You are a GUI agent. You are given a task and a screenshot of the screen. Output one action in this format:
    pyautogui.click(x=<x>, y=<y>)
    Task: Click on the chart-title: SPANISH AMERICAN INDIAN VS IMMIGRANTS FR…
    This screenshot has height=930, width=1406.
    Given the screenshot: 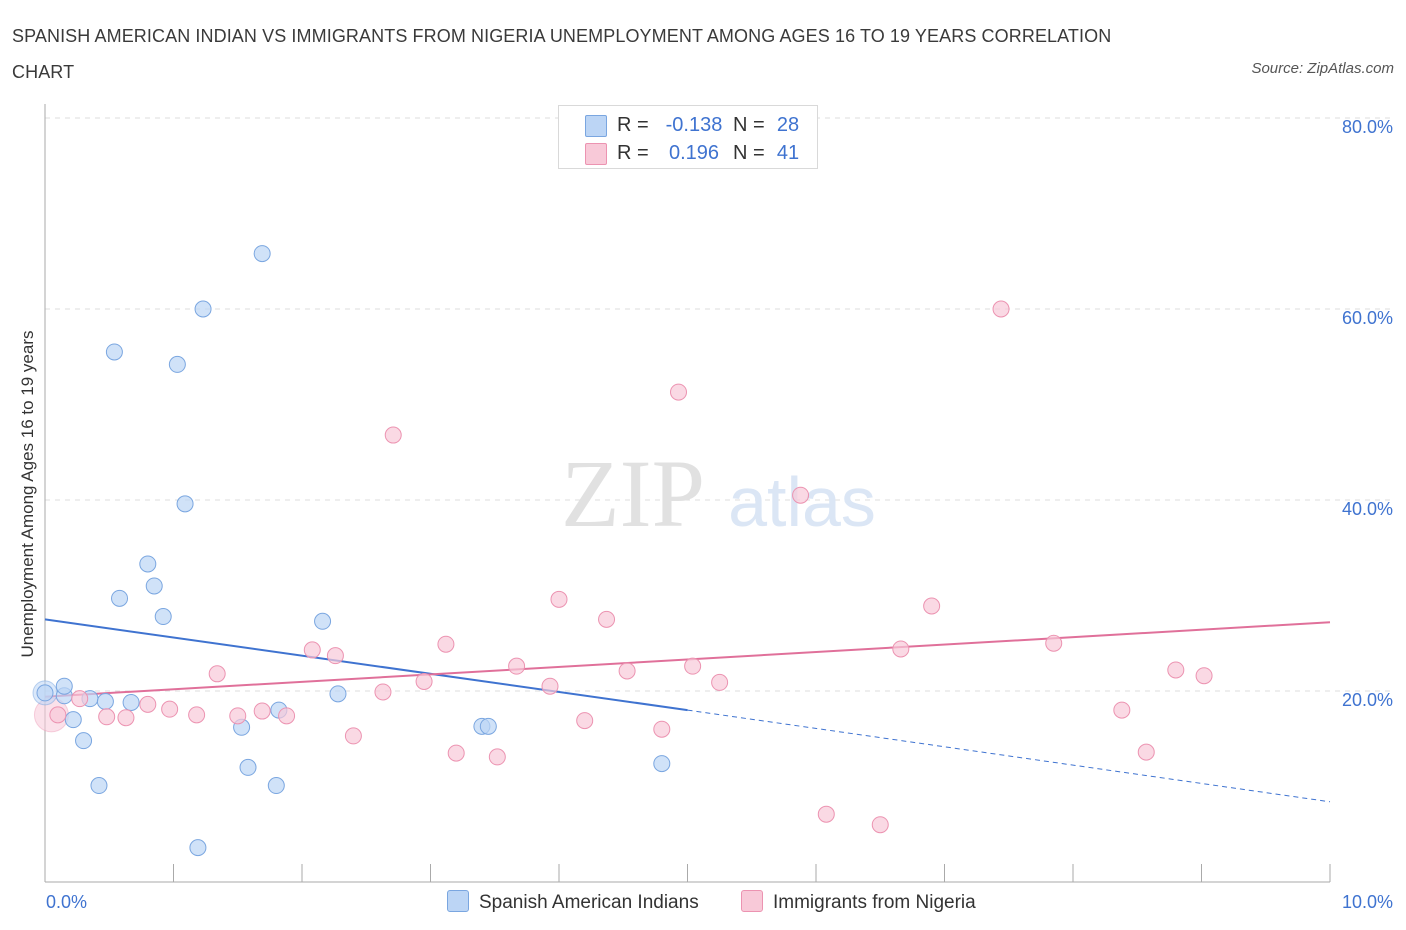 What is the action you would take?
    pyautogui.click(x=562, y=54)
    